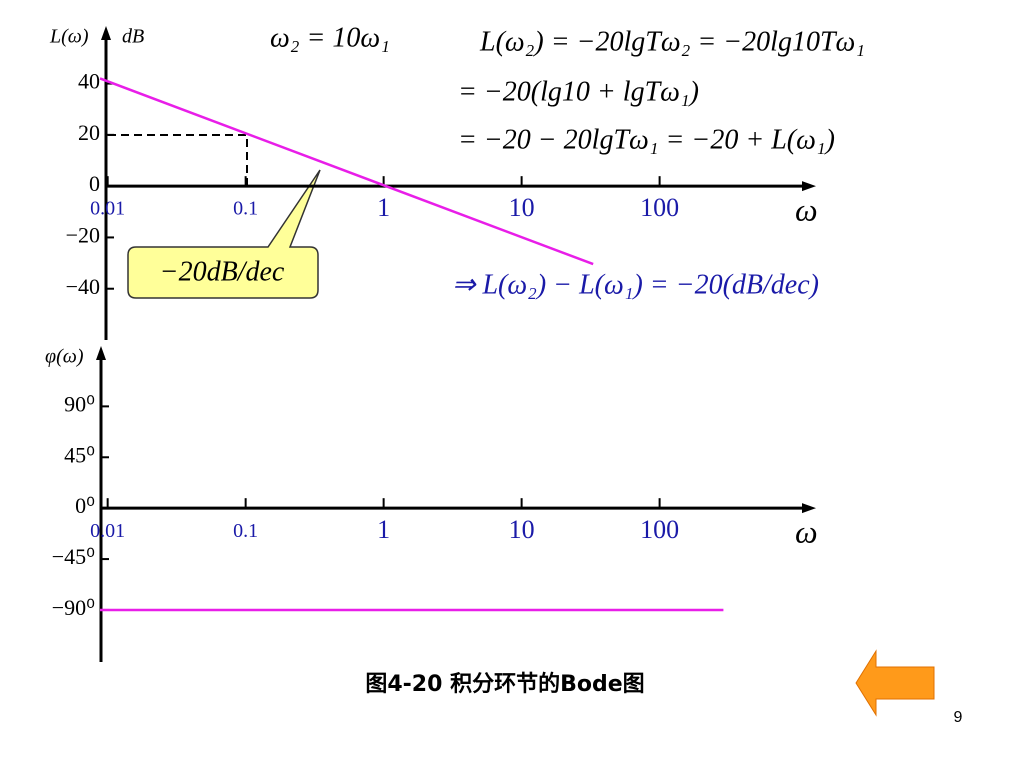 The image size is (1024, 768). Describe the element at coordinates (64, 357) in the screenshot. I see `y-axis-label: φ(ω)` at that location.